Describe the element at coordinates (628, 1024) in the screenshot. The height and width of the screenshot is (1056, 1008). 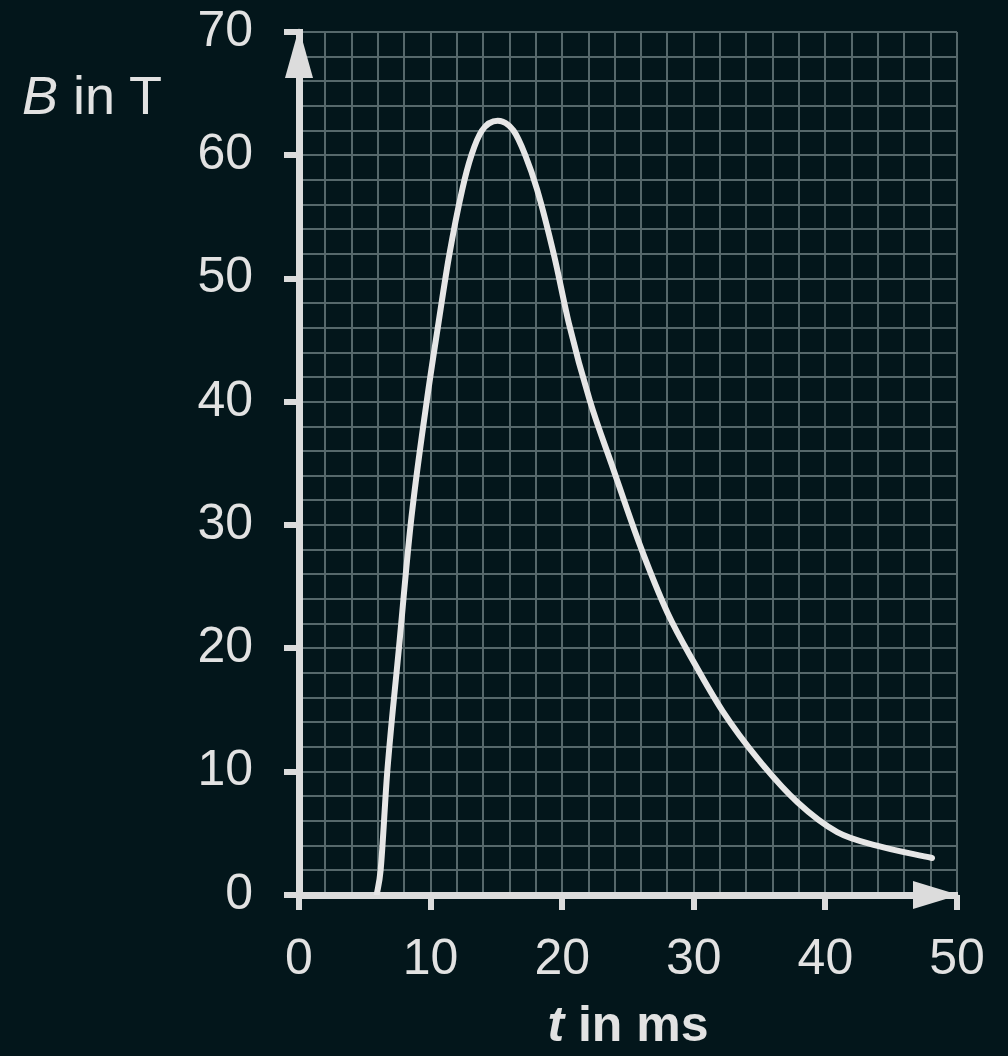
I see `x-axis-title: t in ms` at that location.